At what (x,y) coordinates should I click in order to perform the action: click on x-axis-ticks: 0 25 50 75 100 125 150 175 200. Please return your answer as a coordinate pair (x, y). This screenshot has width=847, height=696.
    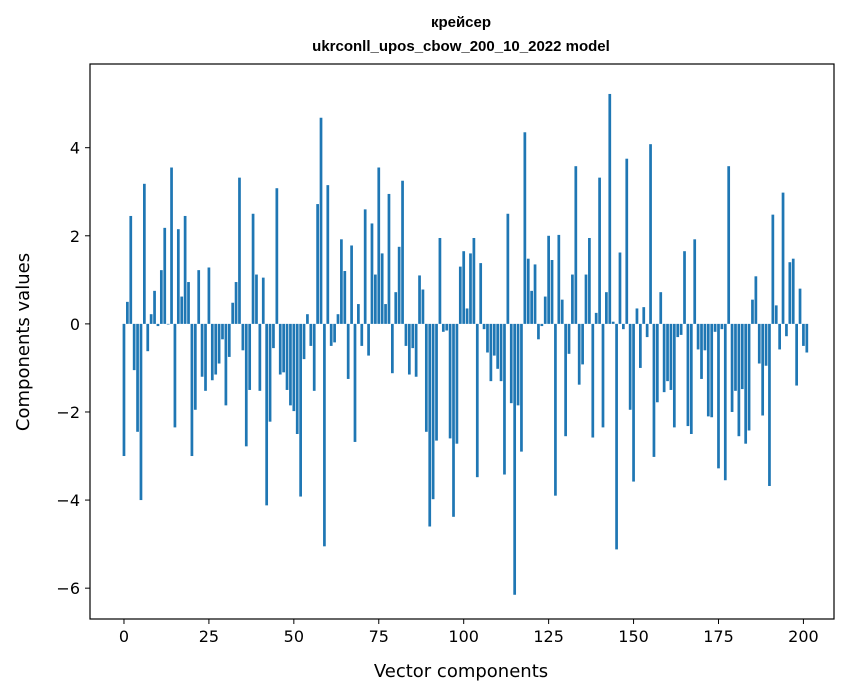
    Looking at the image, I should click on (469, 632).